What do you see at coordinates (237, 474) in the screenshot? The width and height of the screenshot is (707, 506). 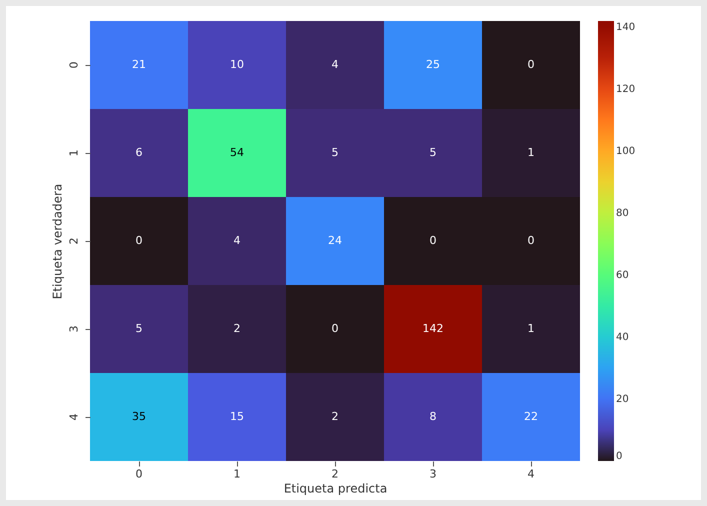 I see `x-tick-label: 1` at bounding box center [237, 474].